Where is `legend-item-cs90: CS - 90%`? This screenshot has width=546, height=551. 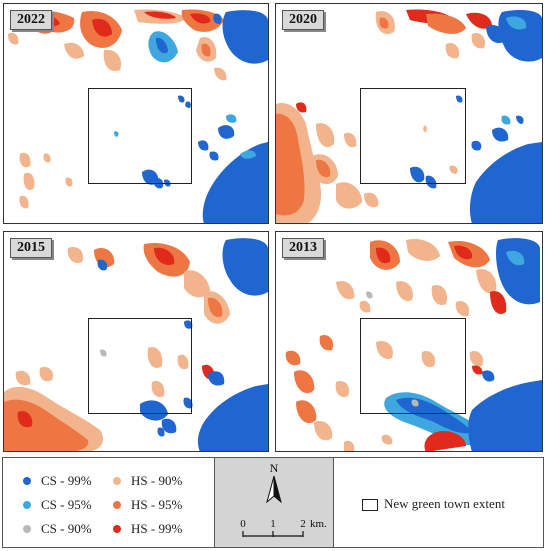
legend-item-cs90: CS - 90% is located at coordinates (57, 528).